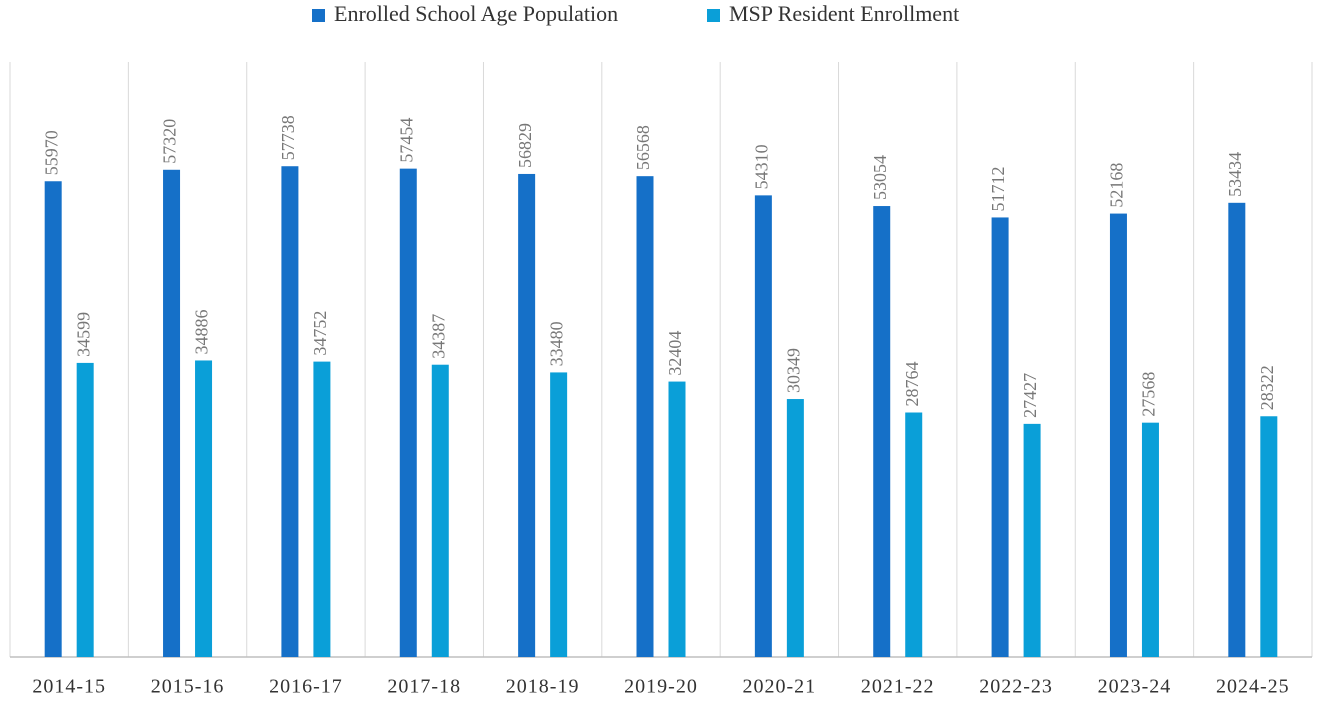  What do you see at coordinates (844, 13) in the screenshot?
I see `legend-label: MSP Resident Enrollment` at bounding box center [844, 13].